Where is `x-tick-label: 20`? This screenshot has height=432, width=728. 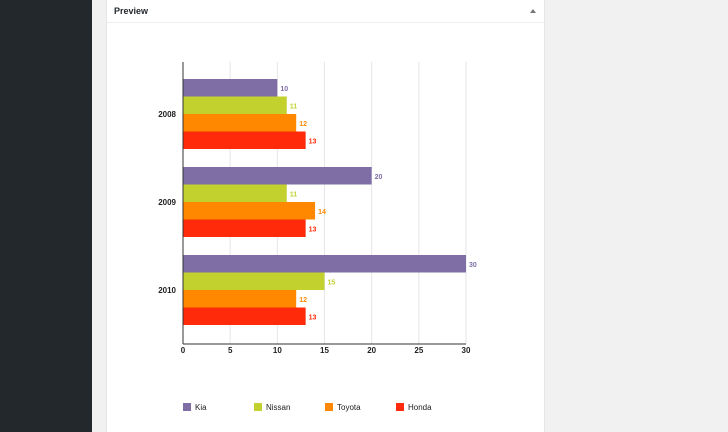
x-tick-label: 20 is located at coordinates (371, 350).